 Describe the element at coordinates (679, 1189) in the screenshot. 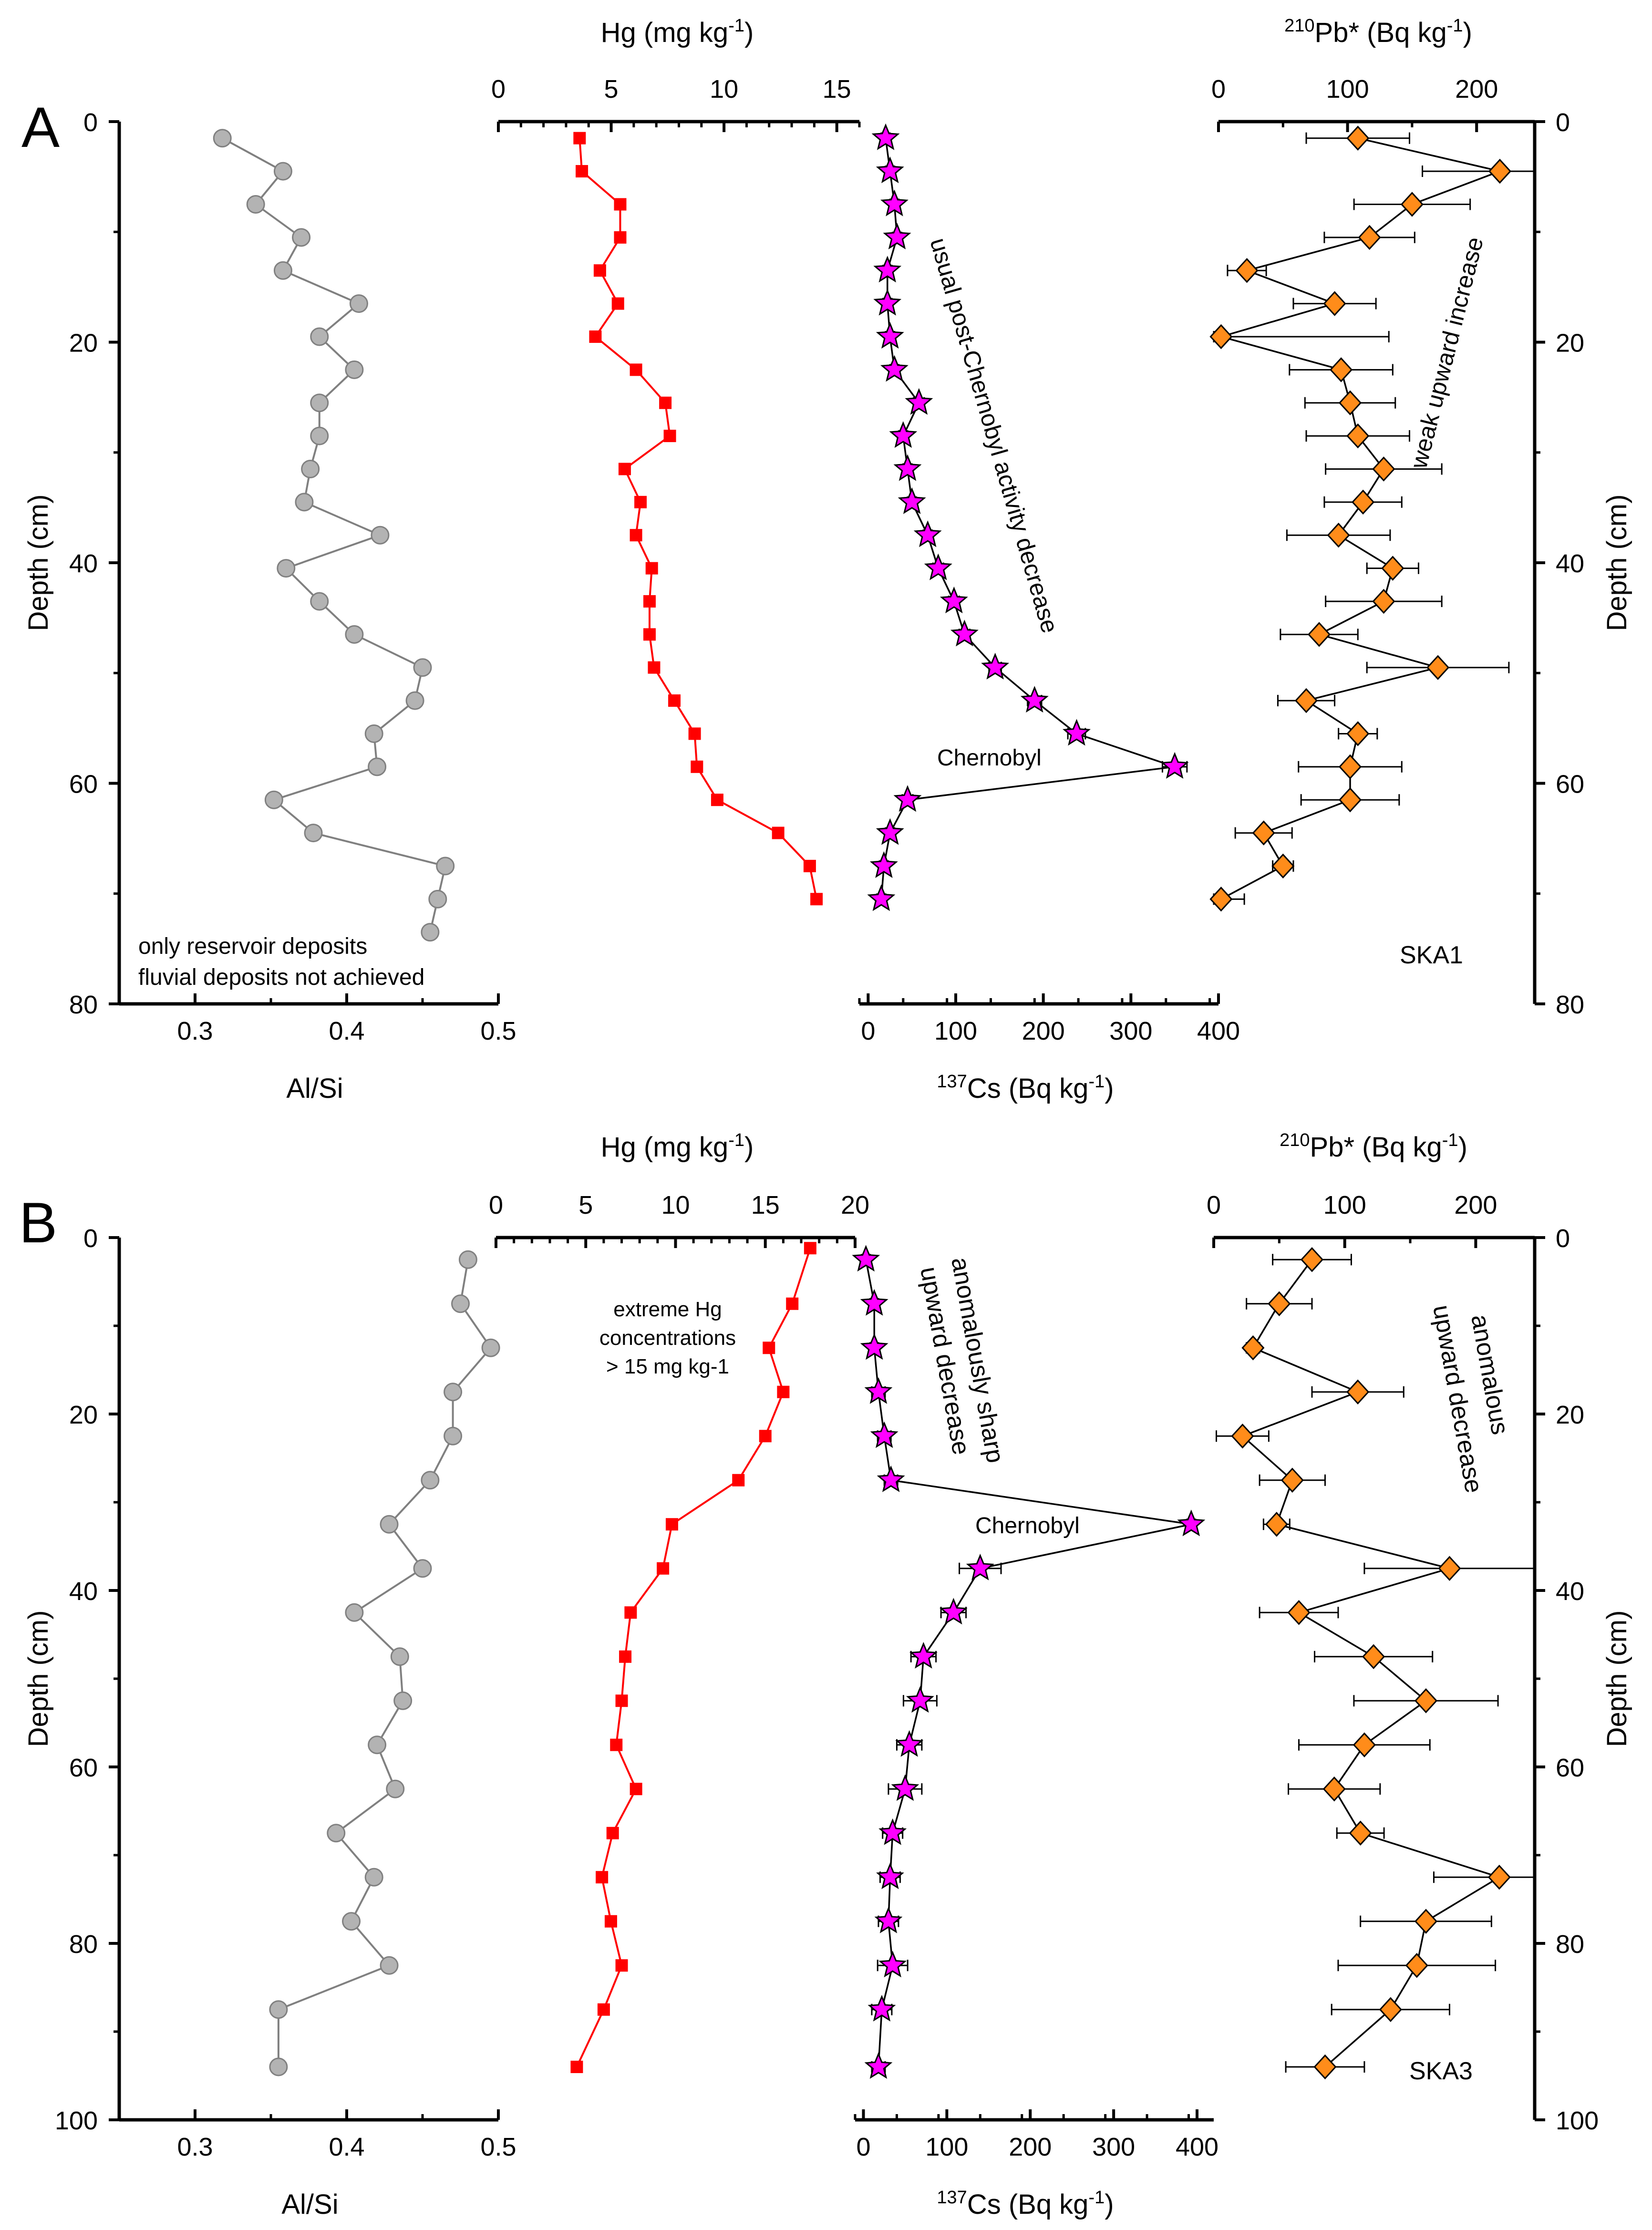

I see `hg-axis-b: 0 5 10 15 20 Hg (mg kg-1)` at that location.